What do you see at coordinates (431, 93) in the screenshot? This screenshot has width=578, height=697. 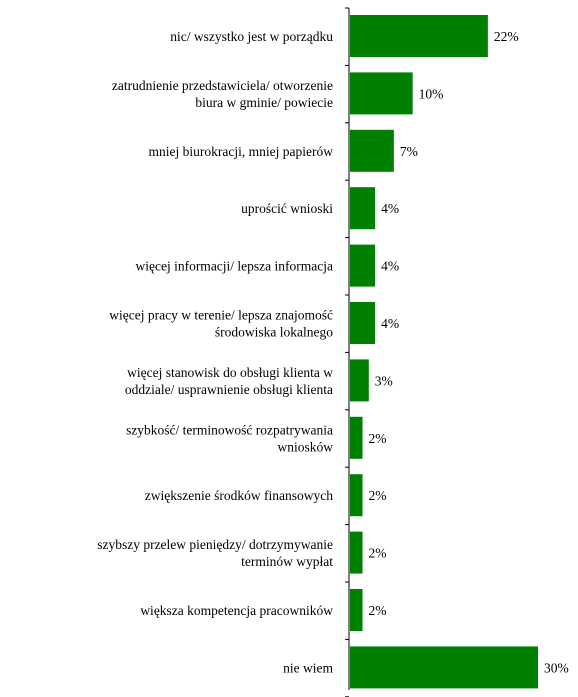 I see `value-label: 10%` at bounding box center [431, 93].